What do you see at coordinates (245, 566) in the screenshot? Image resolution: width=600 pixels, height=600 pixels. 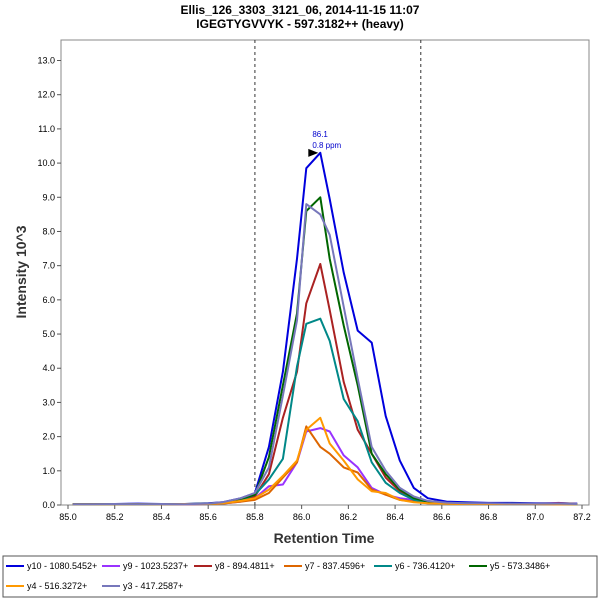 I see `legend-label: y8 - 894.4811+` at bounding box center [245, 566].